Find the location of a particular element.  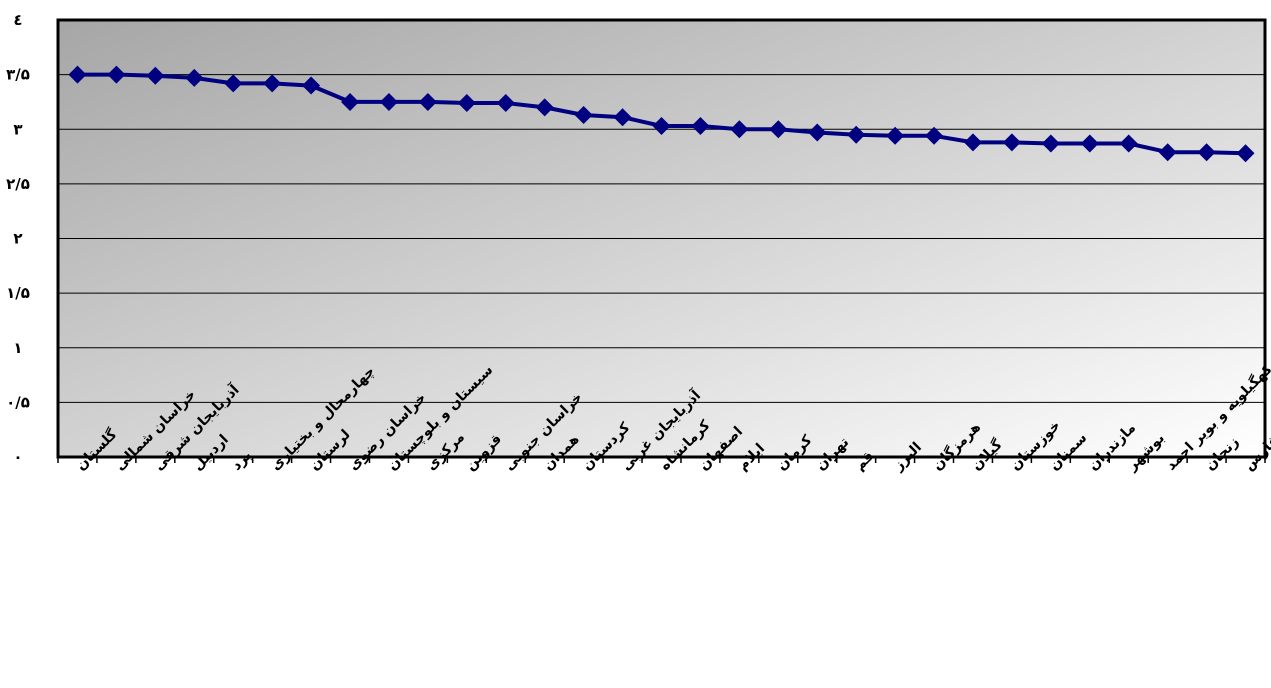

y-tick-label: ۳/۵ is located at coordinates (18, 75).